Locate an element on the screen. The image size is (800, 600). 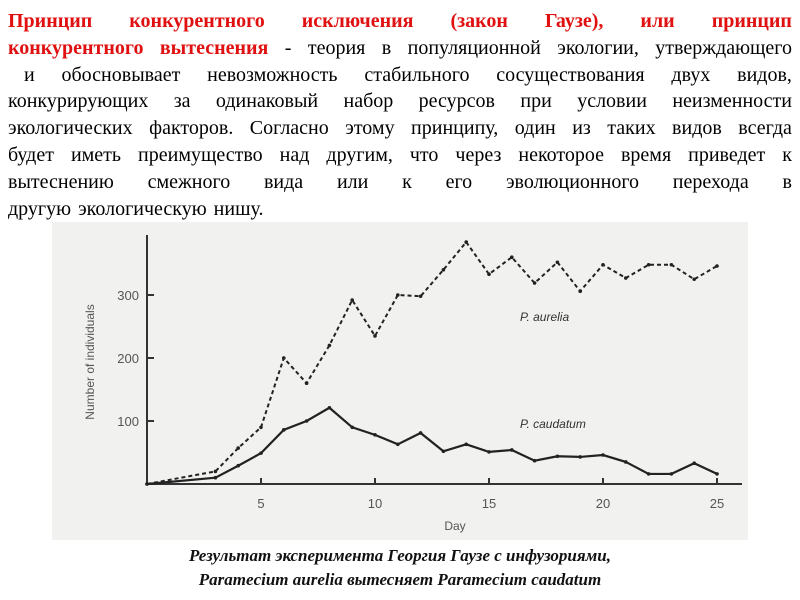
x-tick-label: 25 is located at coordinates (717, 503).